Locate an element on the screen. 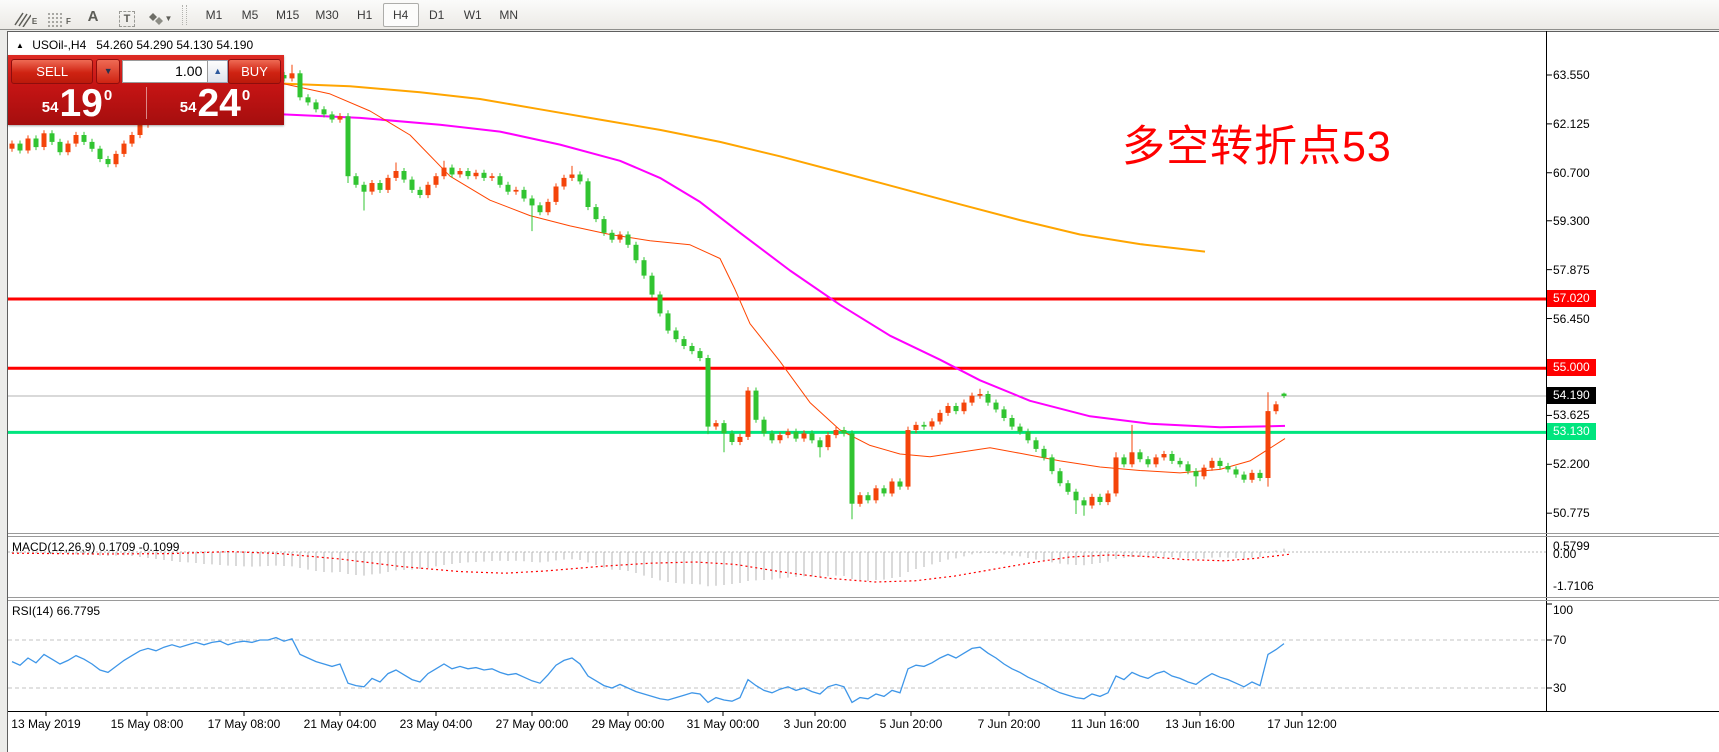  tf-button-m1: M1 is located at coordinates (214, 14).